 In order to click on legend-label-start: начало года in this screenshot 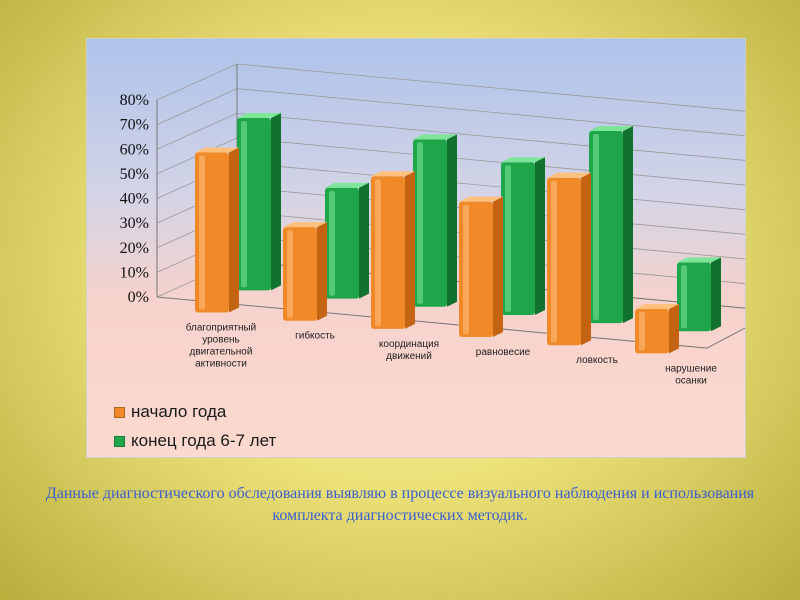, I will do `click(179, 411)`.